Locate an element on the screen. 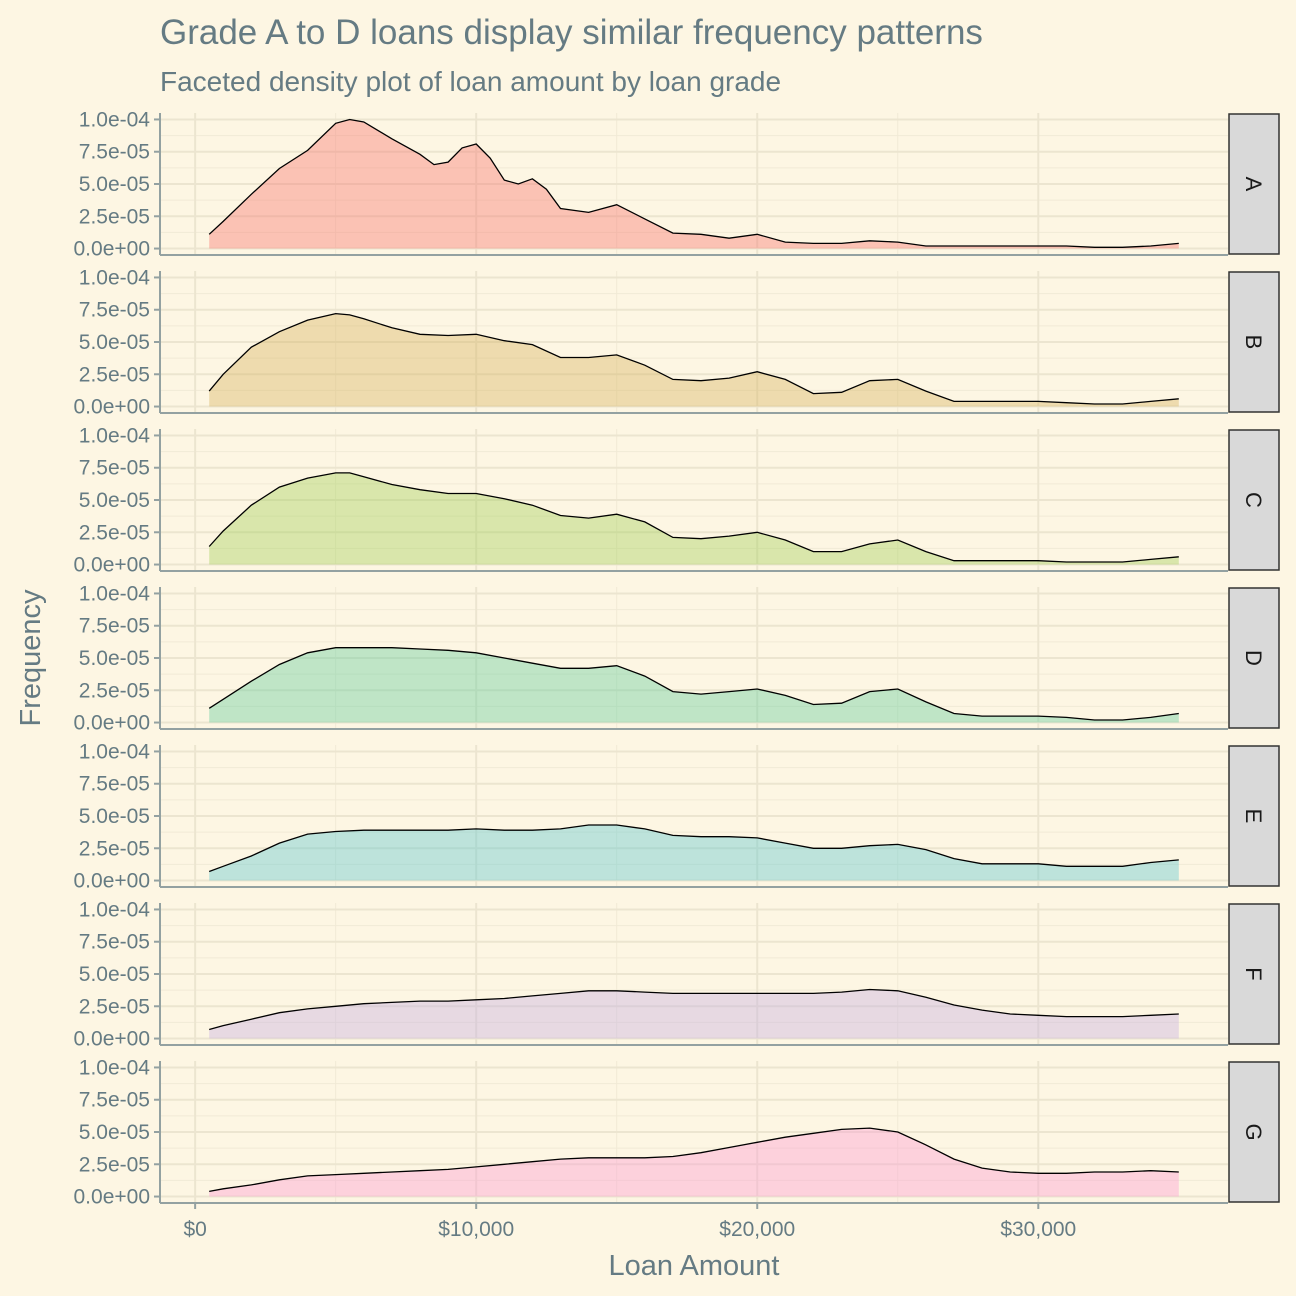 The height and width of the screenshot is (1296, 1296). density-area-b is located at coordinates (694, 360).